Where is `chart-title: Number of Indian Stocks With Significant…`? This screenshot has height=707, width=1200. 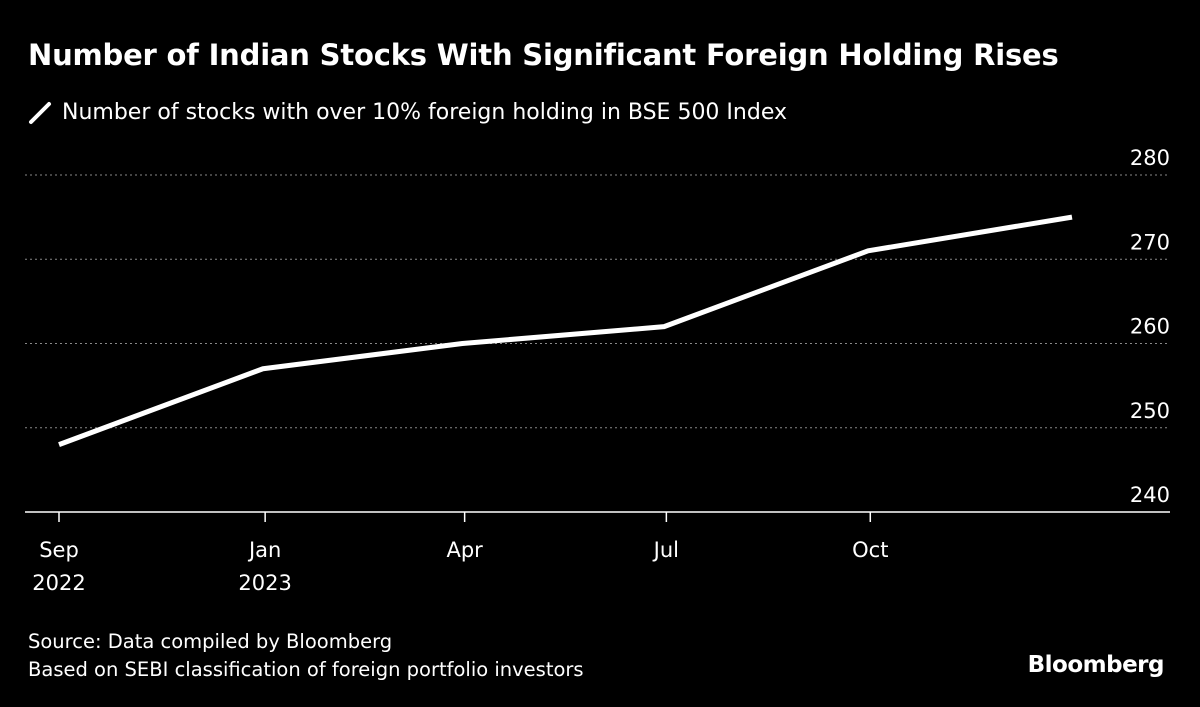 chart-title: Number of Indian Stocks With Significant… is located at coordinates (543, 55).